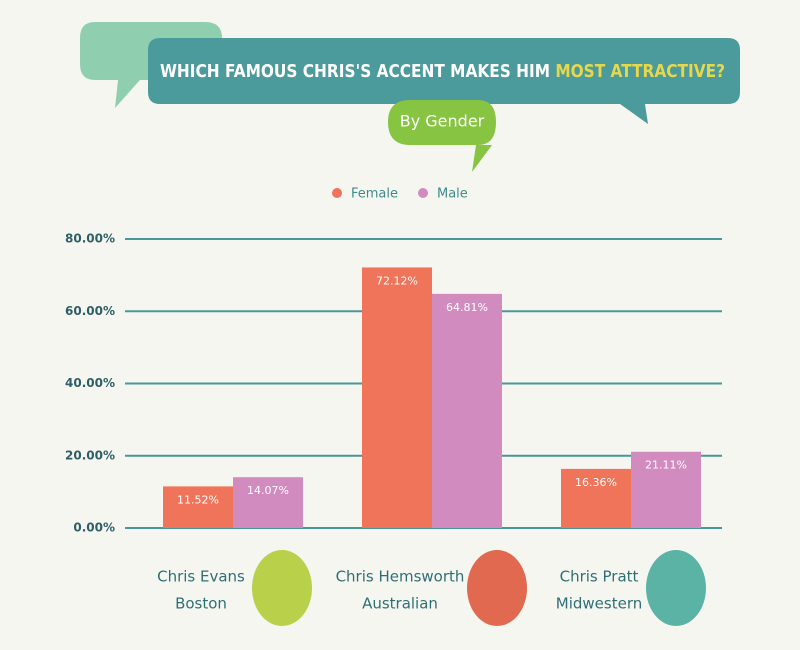  I want to click on title-box, so click(444, 81).